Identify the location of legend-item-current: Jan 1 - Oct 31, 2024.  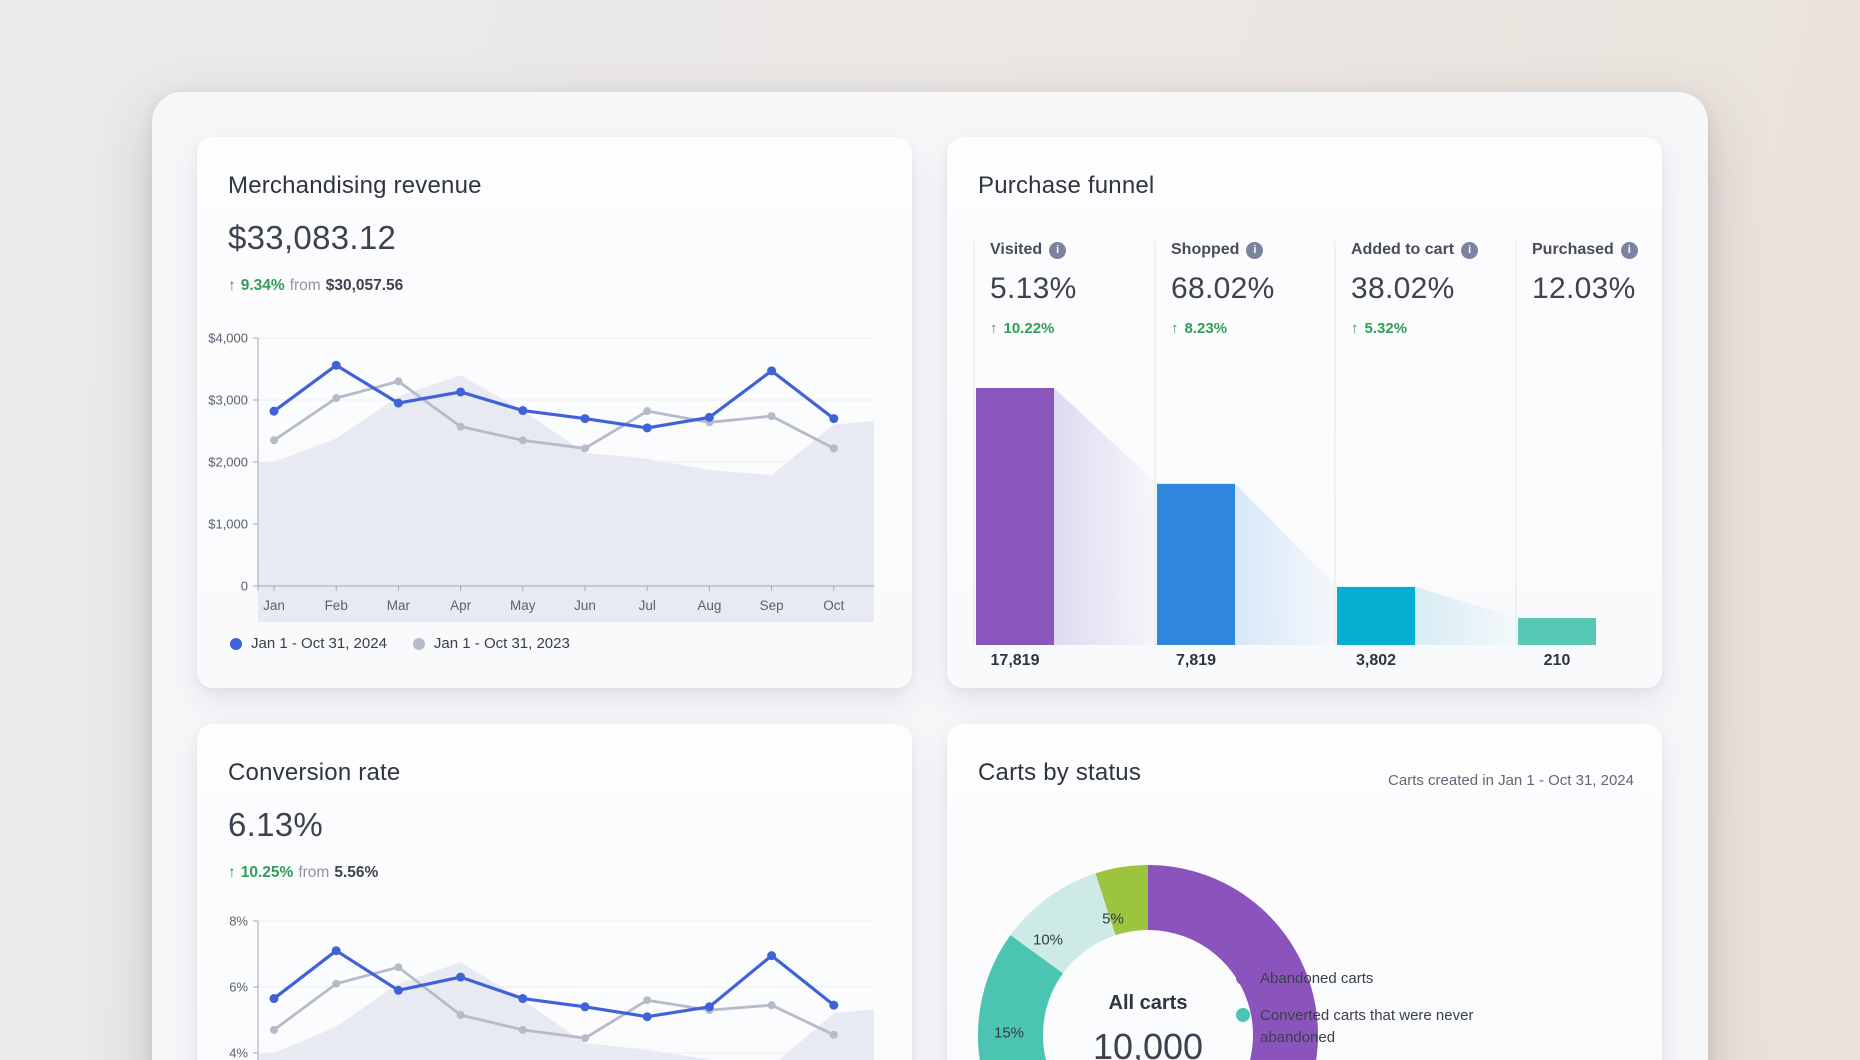
(308, 643).